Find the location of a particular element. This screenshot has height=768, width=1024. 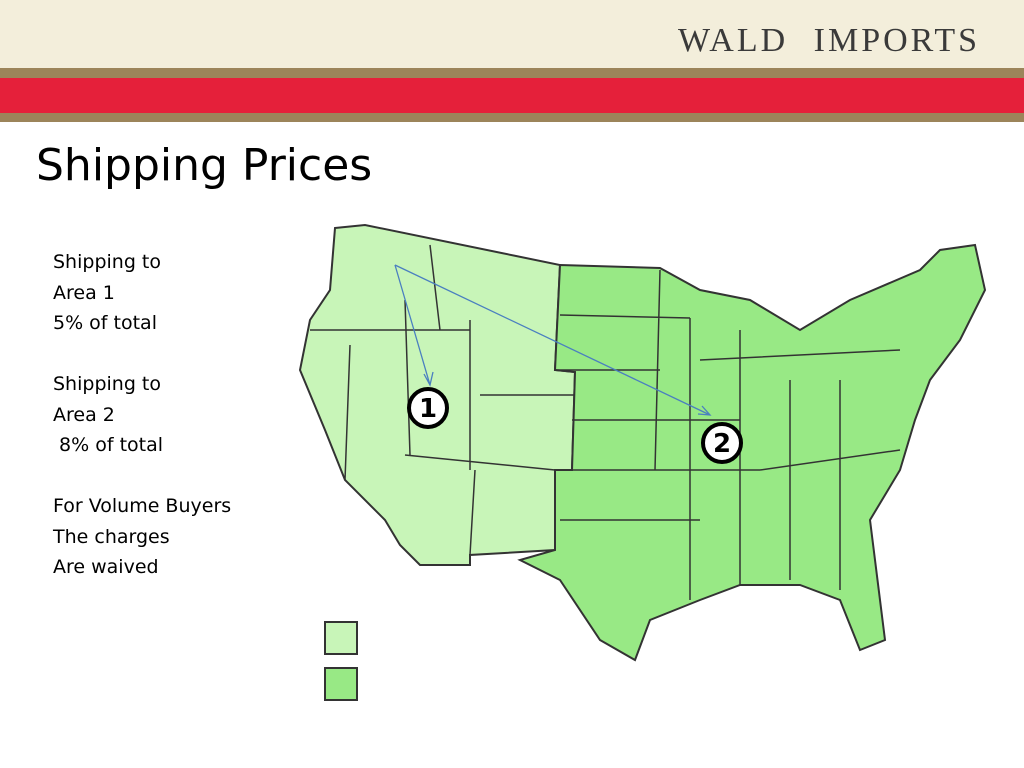

text-line: Are waived is located at coordinates (106, 567).